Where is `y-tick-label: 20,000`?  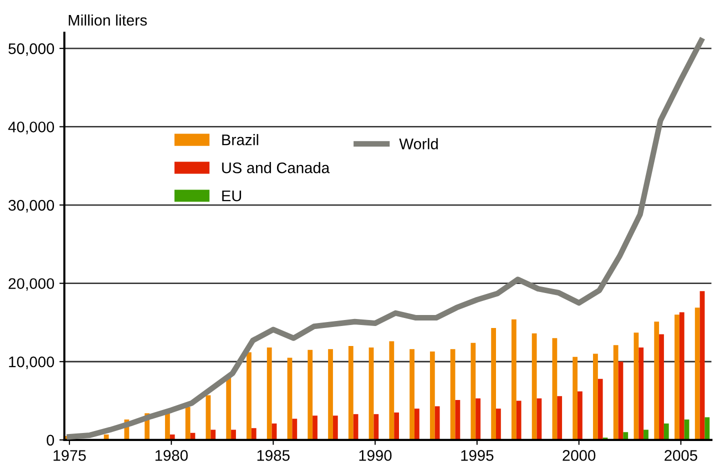 y-tick-label: 20,000 is located at coordinates (31, 284).